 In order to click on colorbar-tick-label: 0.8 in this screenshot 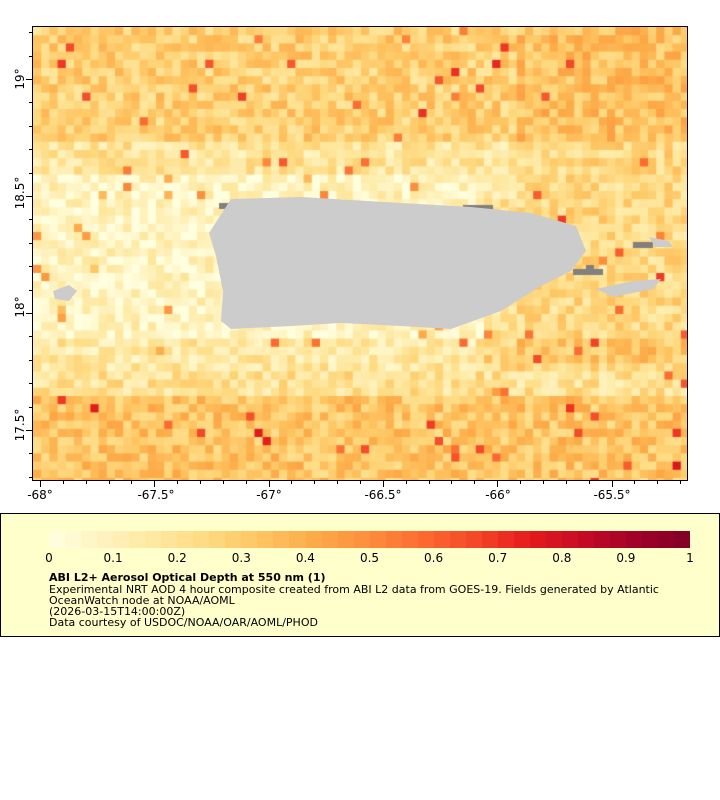, I will do `click(562, 558)`.